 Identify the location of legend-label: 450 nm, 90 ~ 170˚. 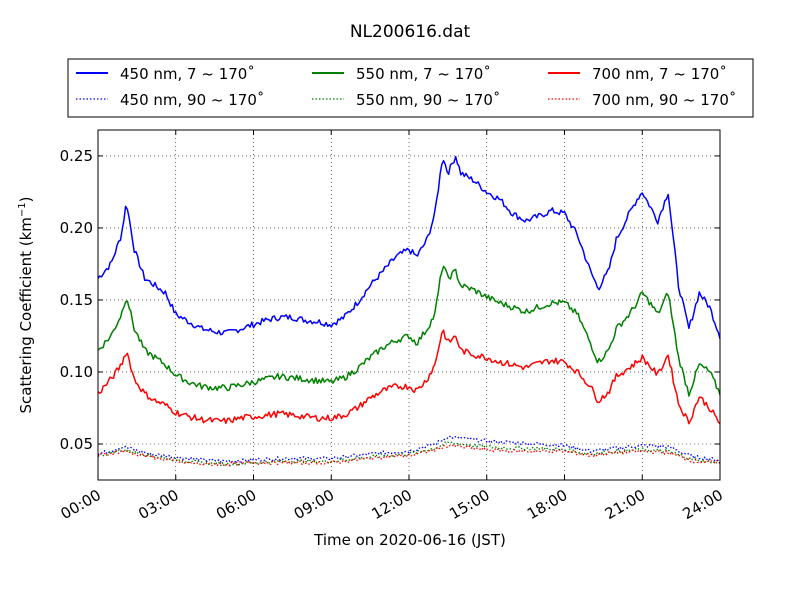
(192, 100).